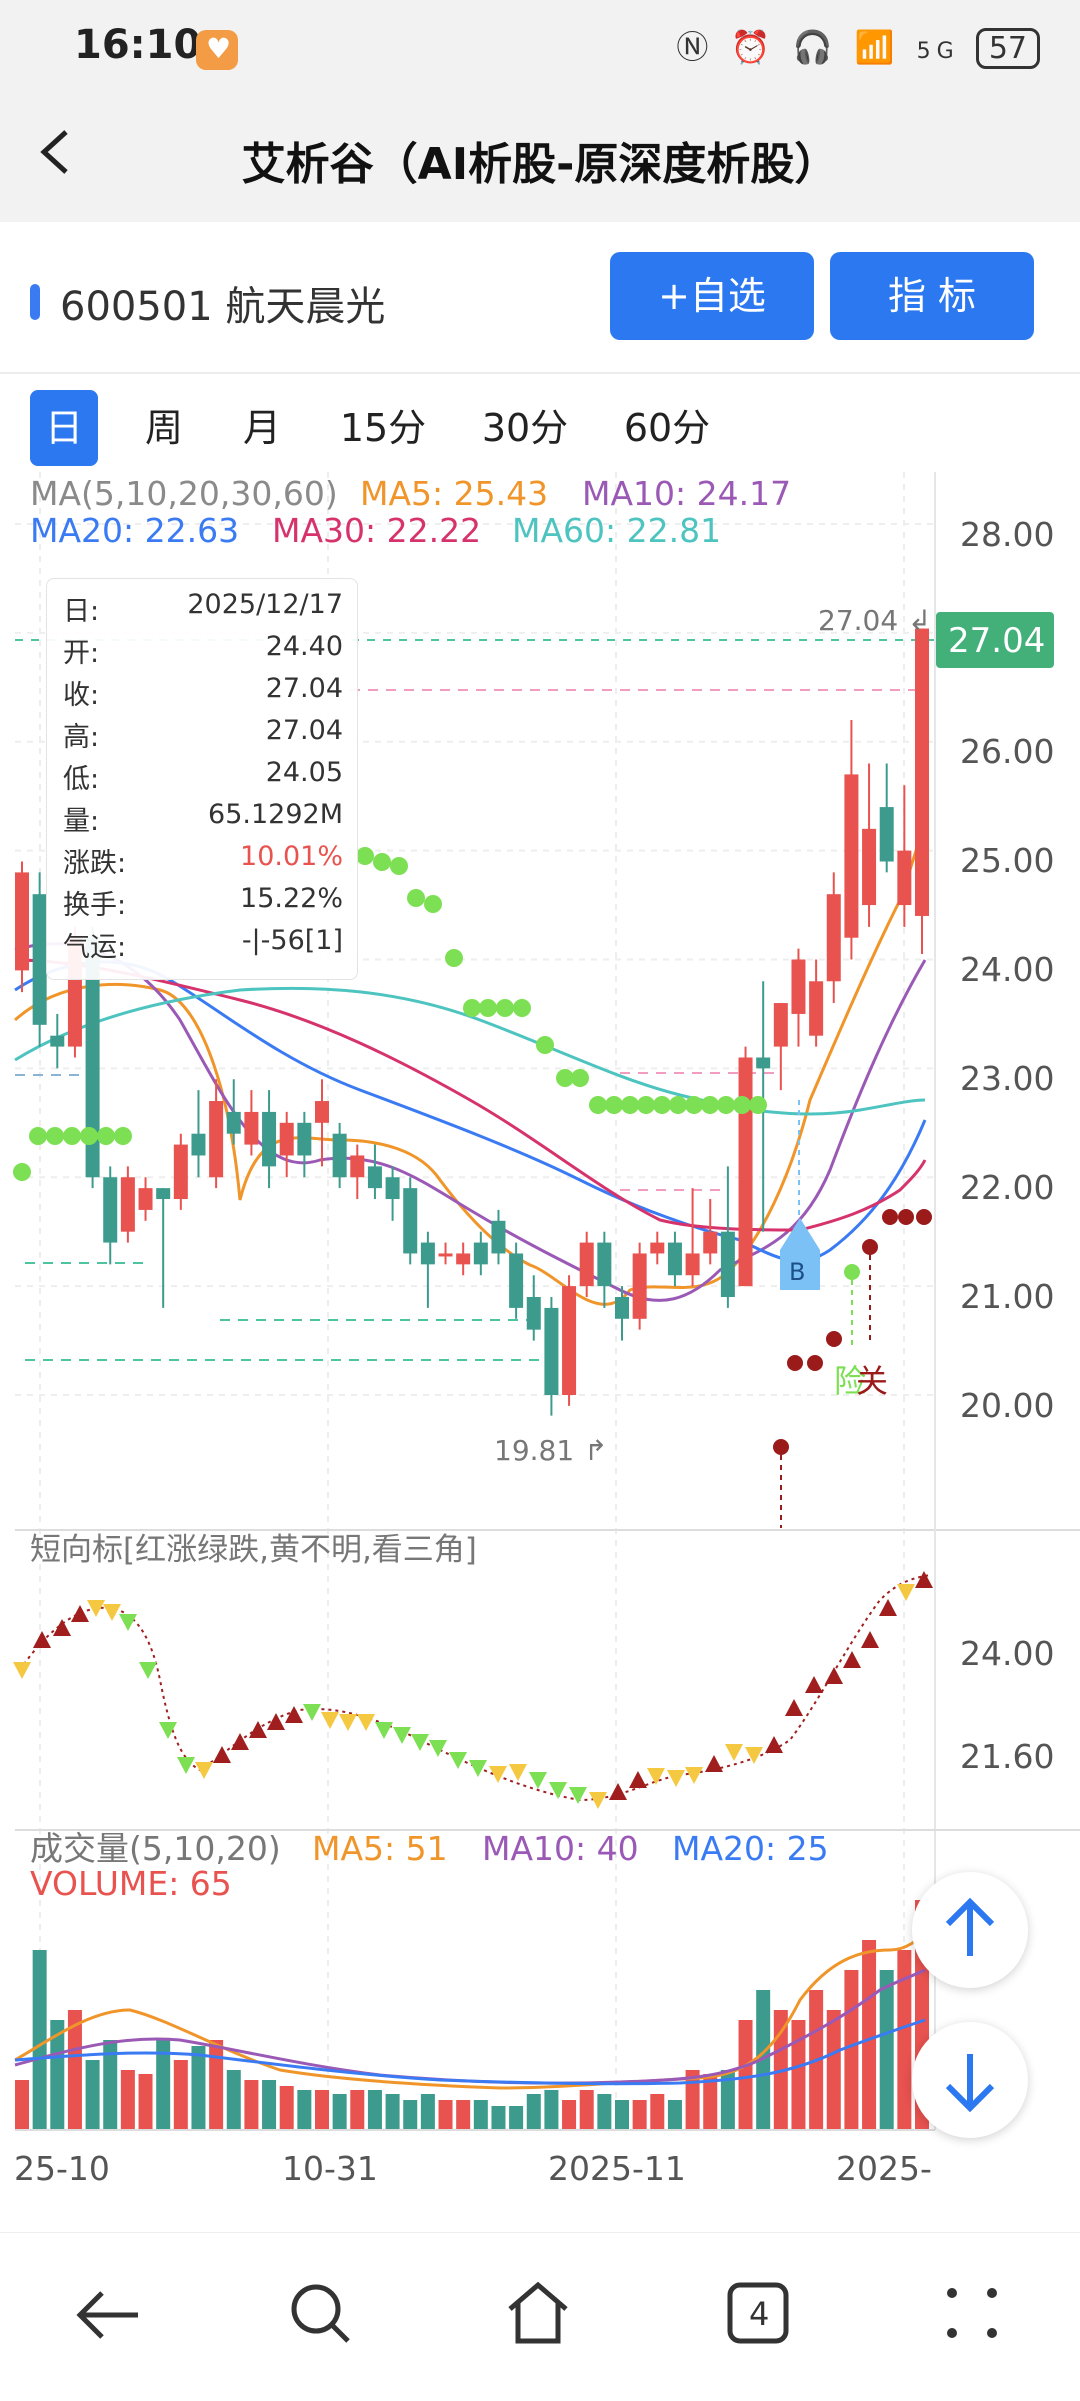  I want to click on date-tick: 25-10, so click(62, 2168).